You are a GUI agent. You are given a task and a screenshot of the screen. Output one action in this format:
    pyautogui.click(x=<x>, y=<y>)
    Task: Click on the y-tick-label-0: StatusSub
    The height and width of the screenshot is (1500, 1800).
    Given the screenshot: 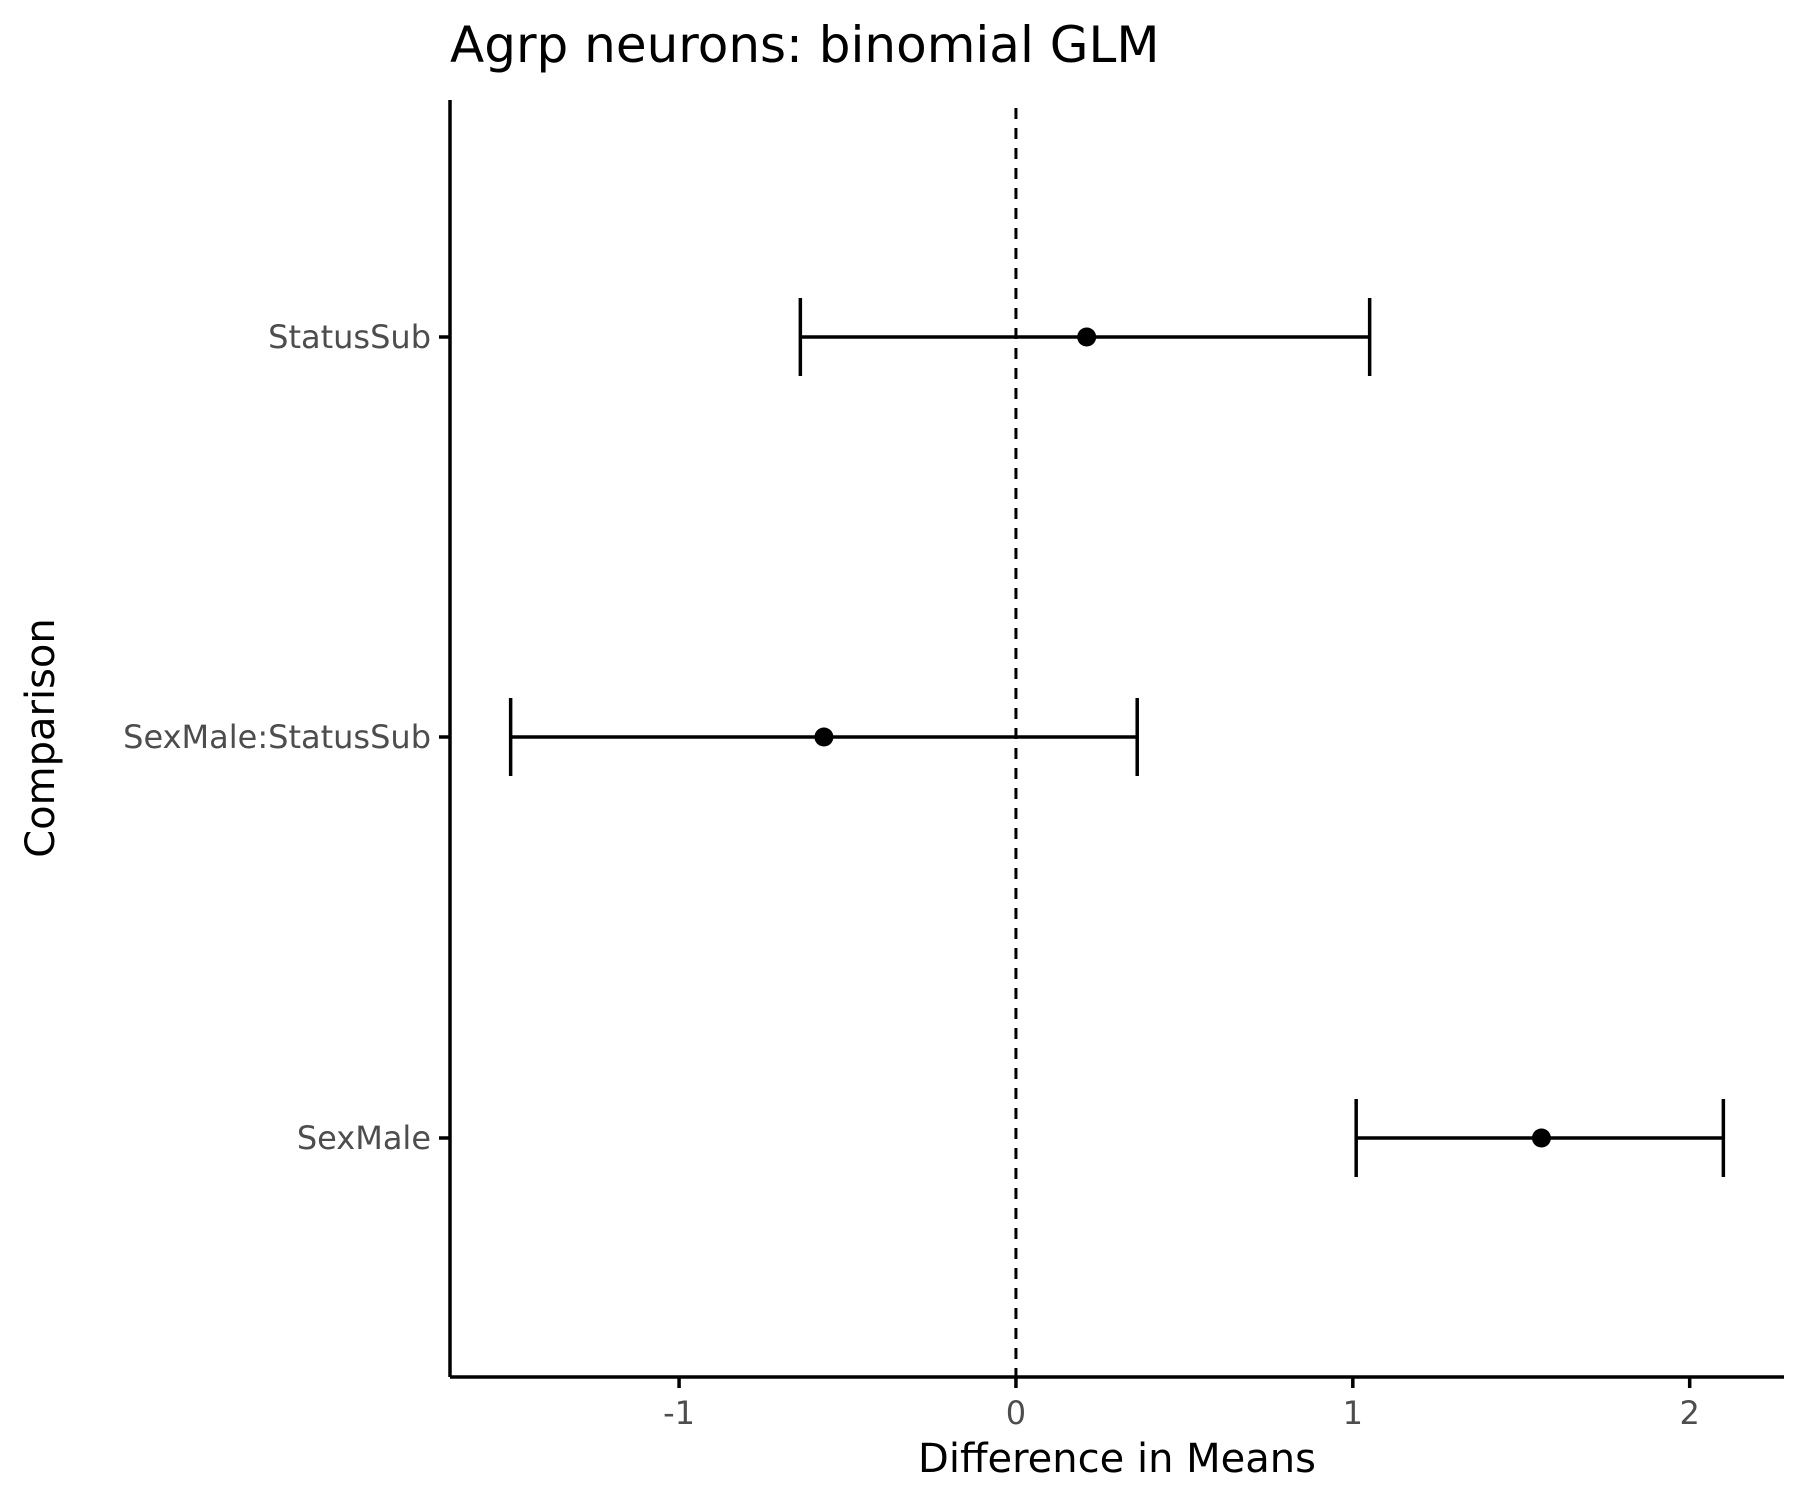 What is the action you would take?
    pyautogui.click(x=349, y=337)
    